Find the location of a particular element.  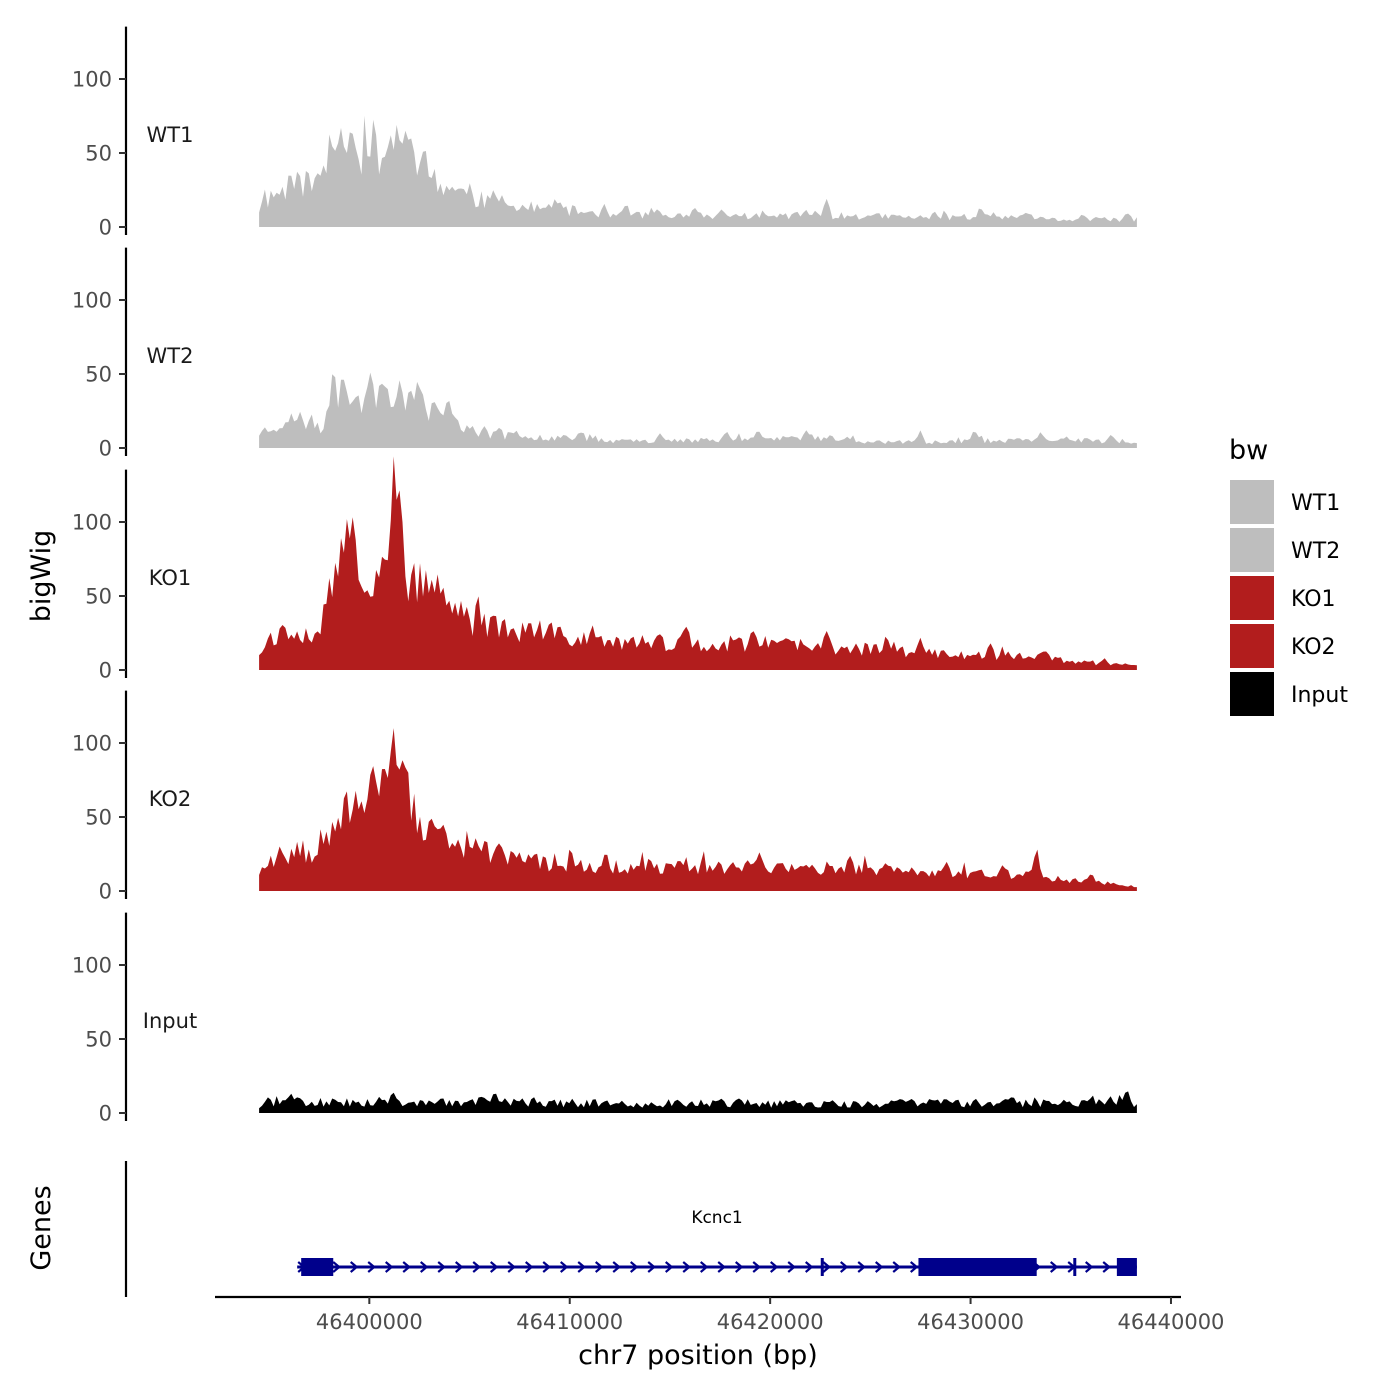

track-ko2: 0 50 100 KO2 is located at coordinates (604, 797).